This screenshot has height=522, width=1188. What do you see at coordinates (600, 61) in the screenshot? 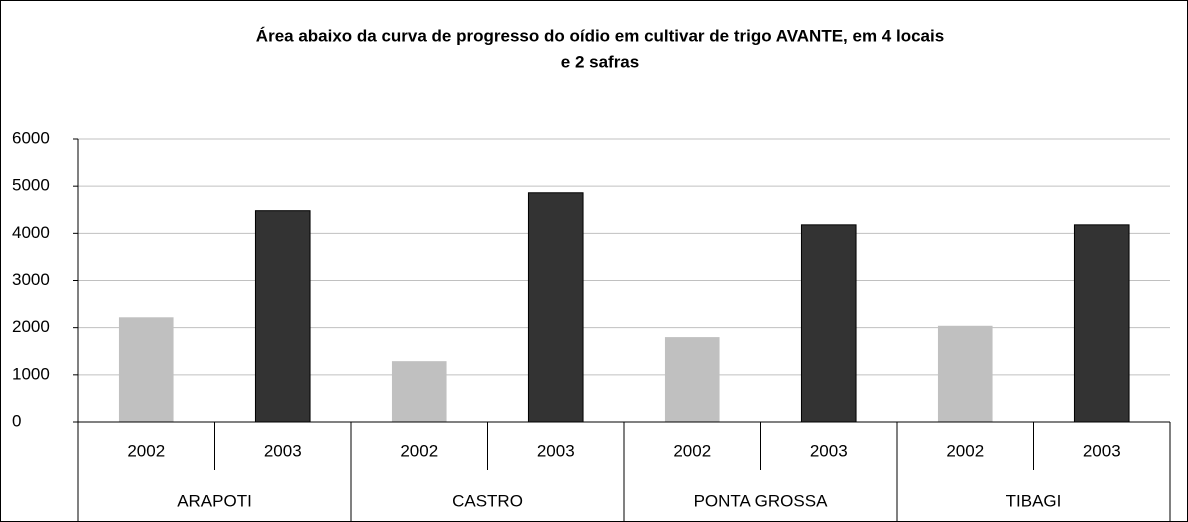
I see `chart-title: e 2 safras` at bounding box center [600, 61].